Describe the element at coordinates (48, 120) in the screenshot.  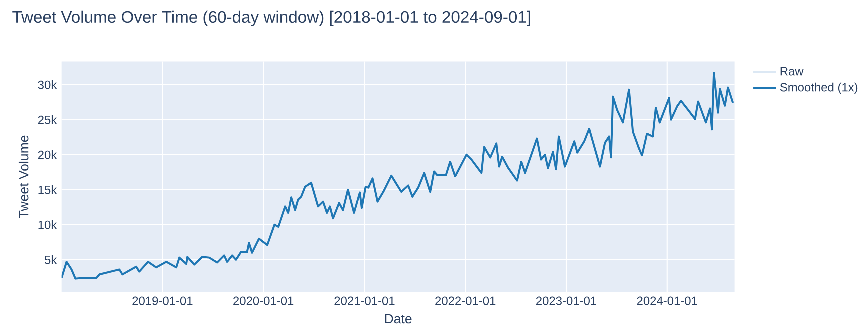
I see `y-tick-label: 25k` at that location.